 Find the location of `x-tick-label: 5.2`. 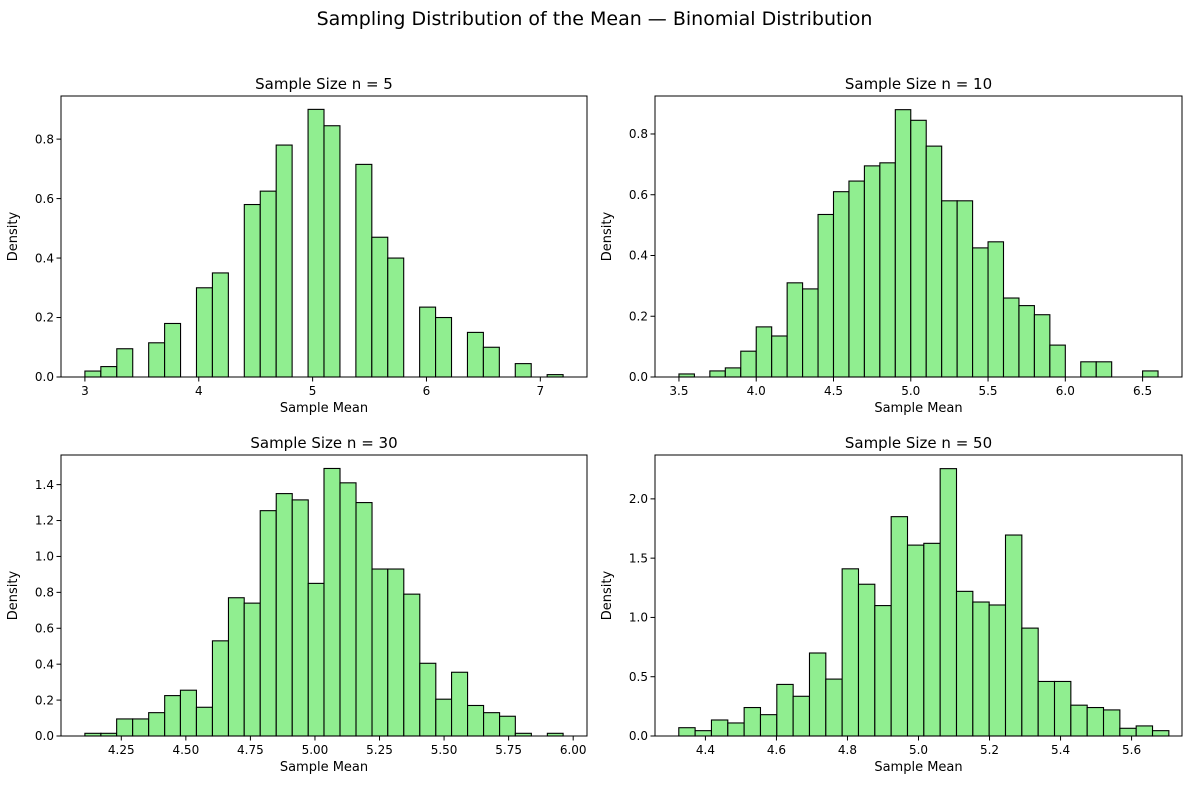

x-tick-label: 5.2 is located at coordinates (989, 750).